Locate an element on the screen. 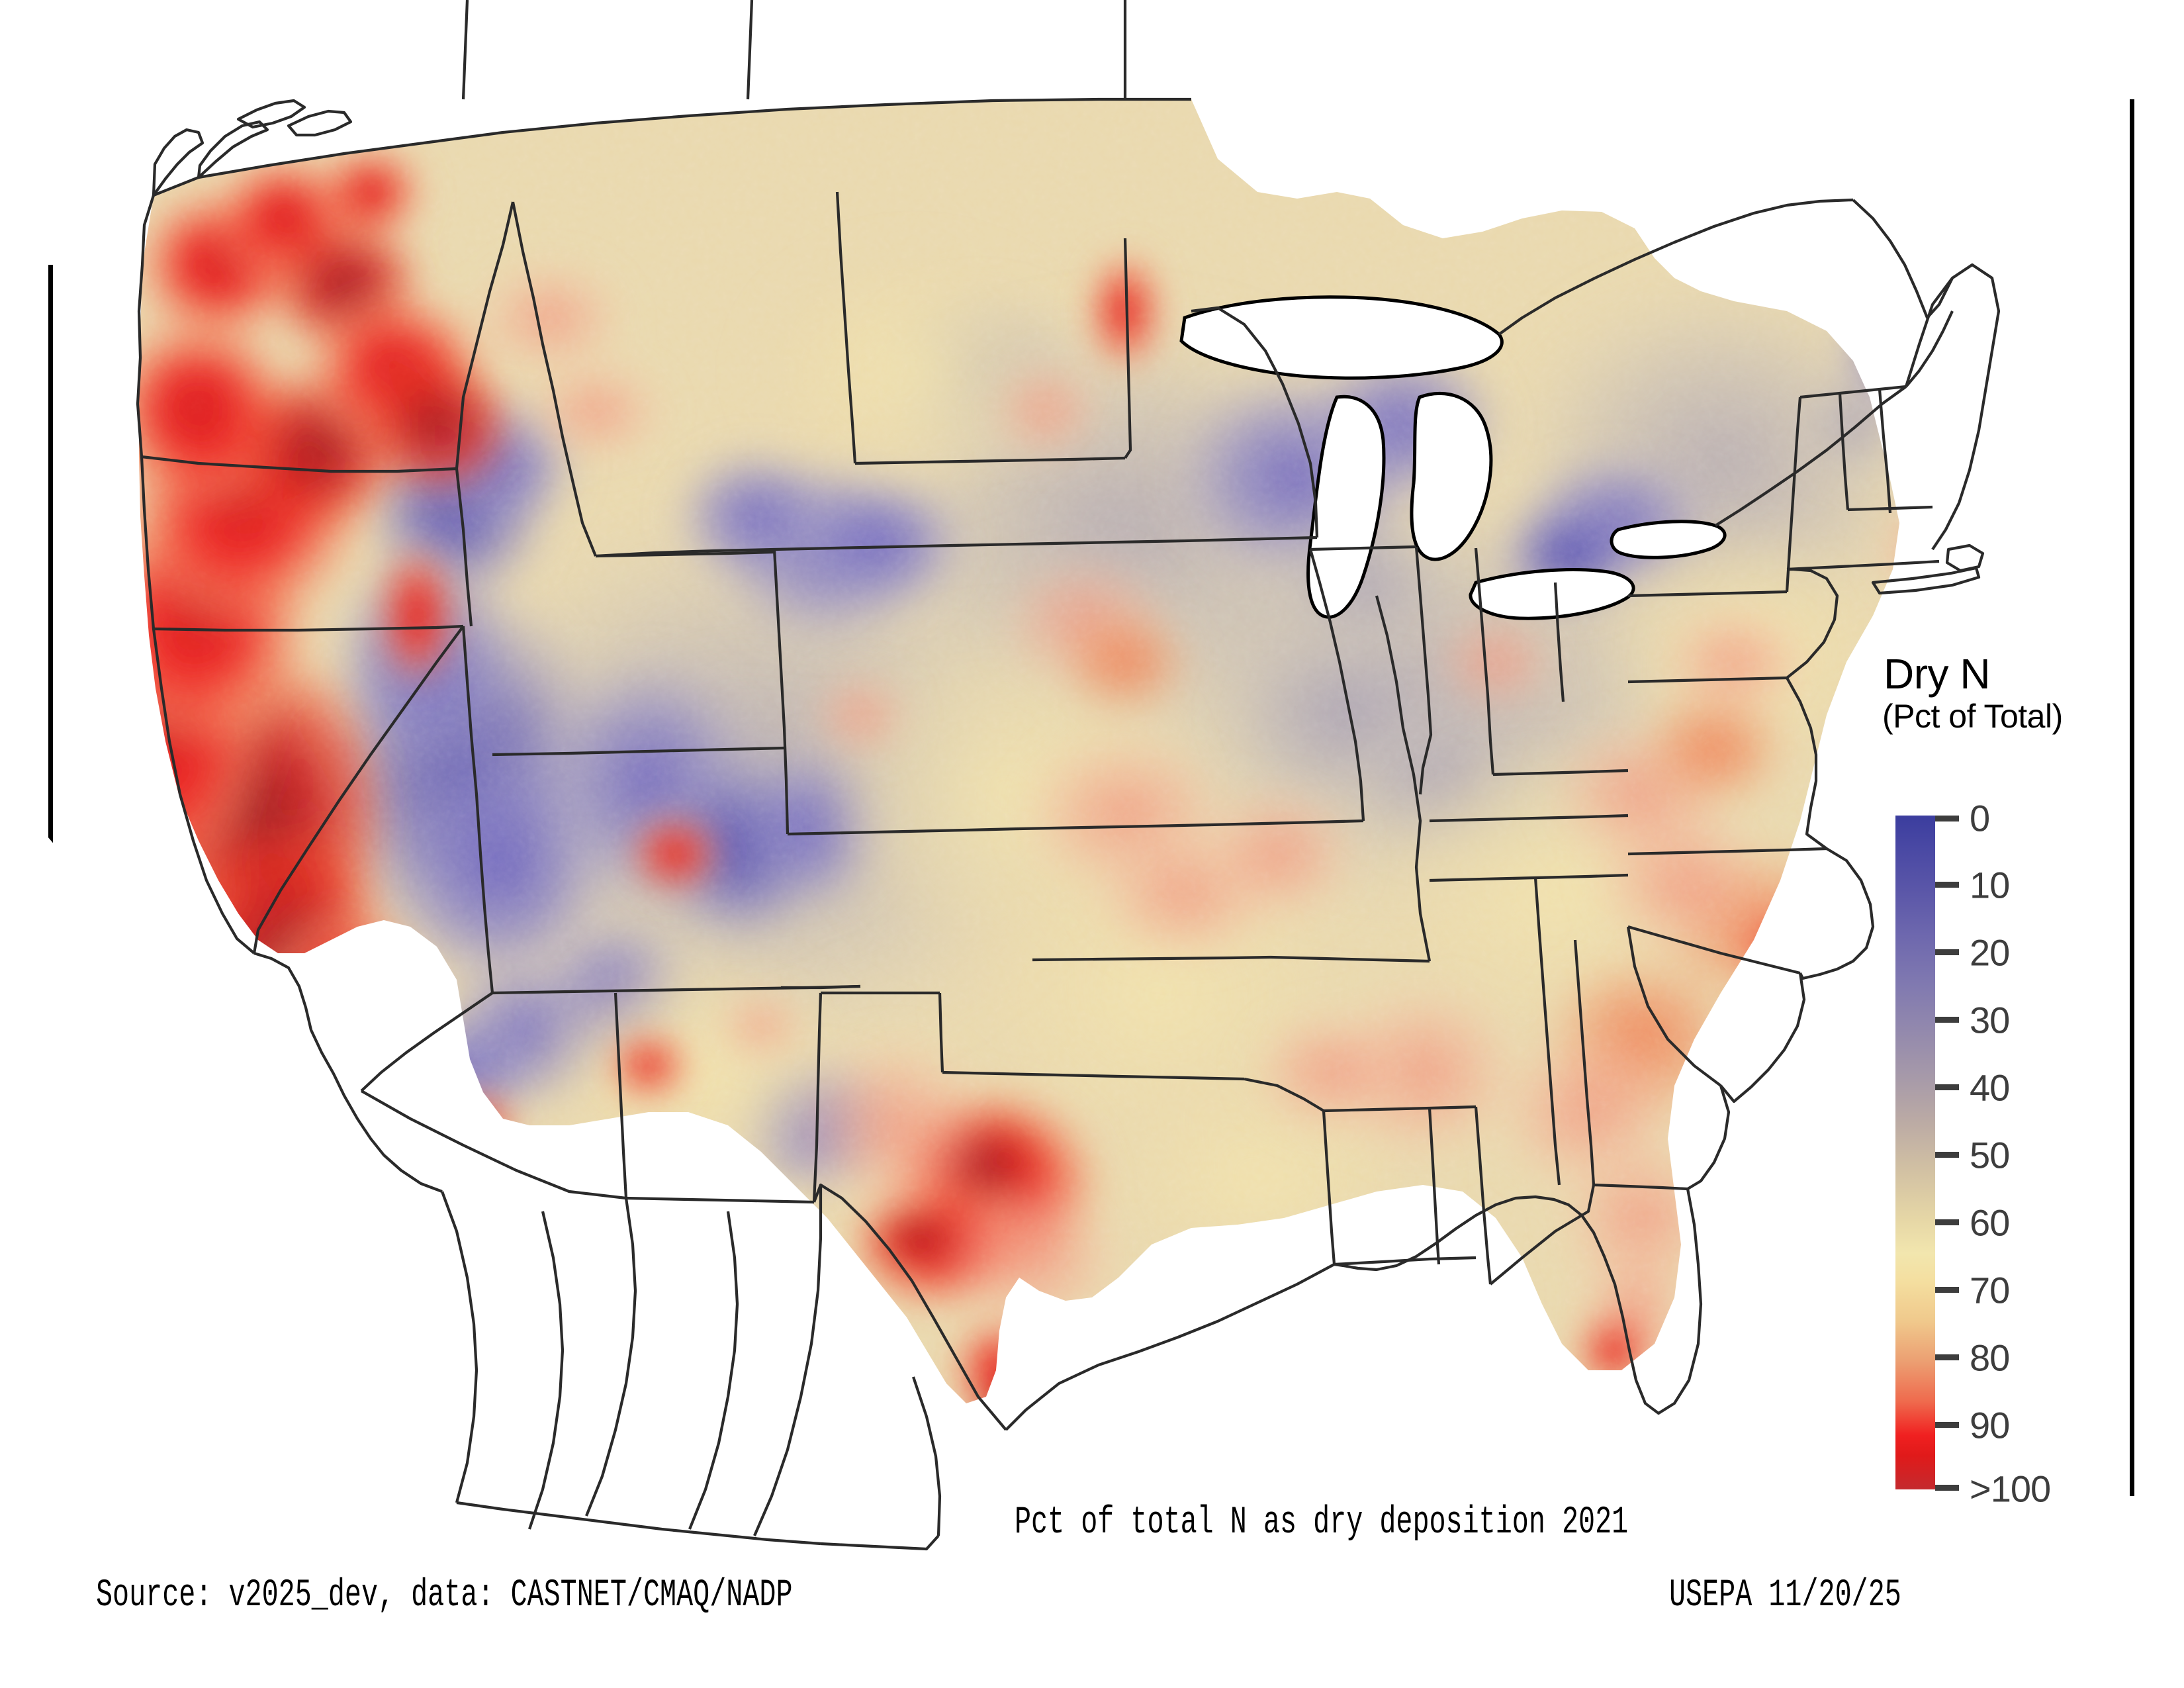 This screenshot has height=1688, width=2184. colorbar-label-1: 10 is located at coordinates (1990, 885).